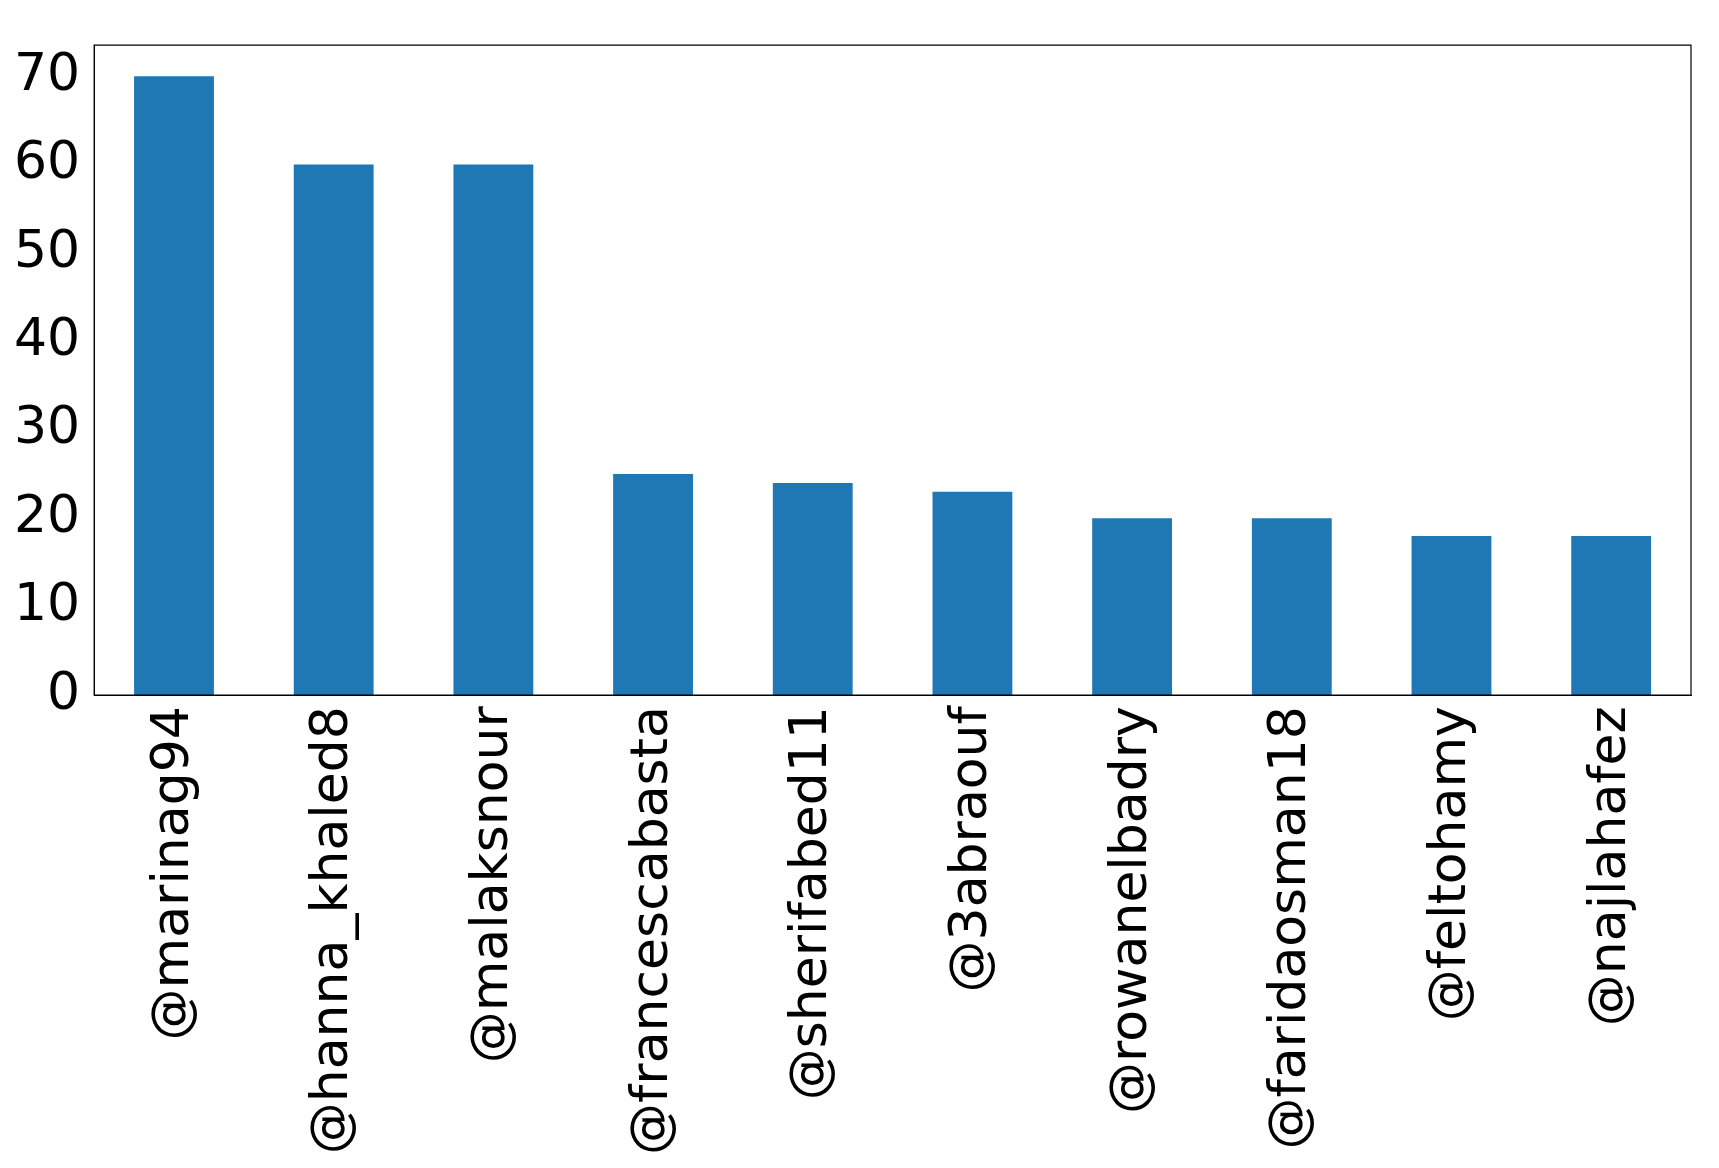 The height and width of the screenshot is (1168, 1719). I want to click on y-tick-label: 40, so click(47, 336).